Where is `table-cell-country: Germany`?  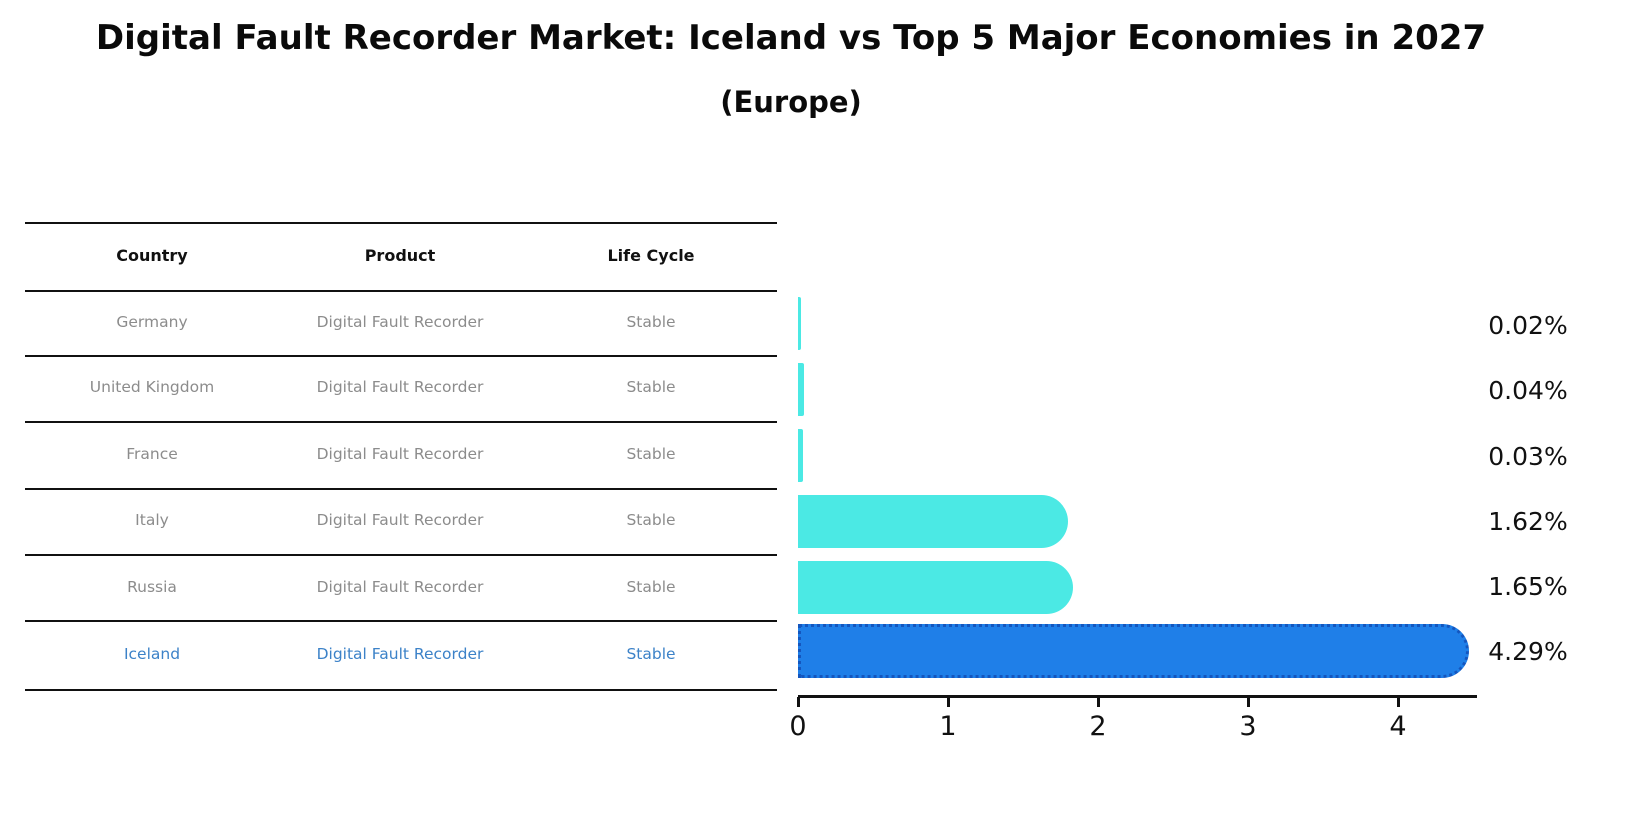
table-cell-country: Germany is located at coordinates (152, 322).